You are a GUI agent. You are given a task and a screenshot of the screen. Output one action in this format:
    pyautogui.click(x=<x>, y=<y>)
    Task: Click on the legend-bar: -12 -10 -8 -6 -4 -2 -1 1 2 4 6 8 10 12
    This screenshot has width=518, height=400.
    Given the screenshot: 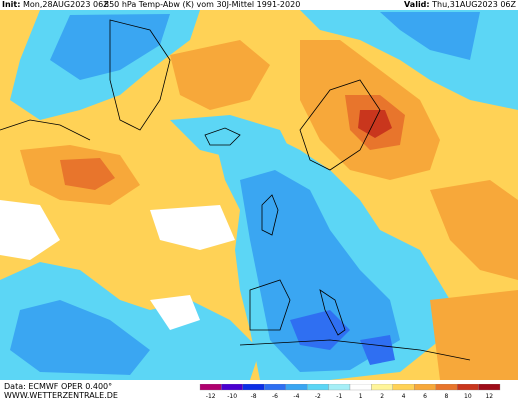 What is the action you would take?
    pyautogui.click(x=350, y=392)
    